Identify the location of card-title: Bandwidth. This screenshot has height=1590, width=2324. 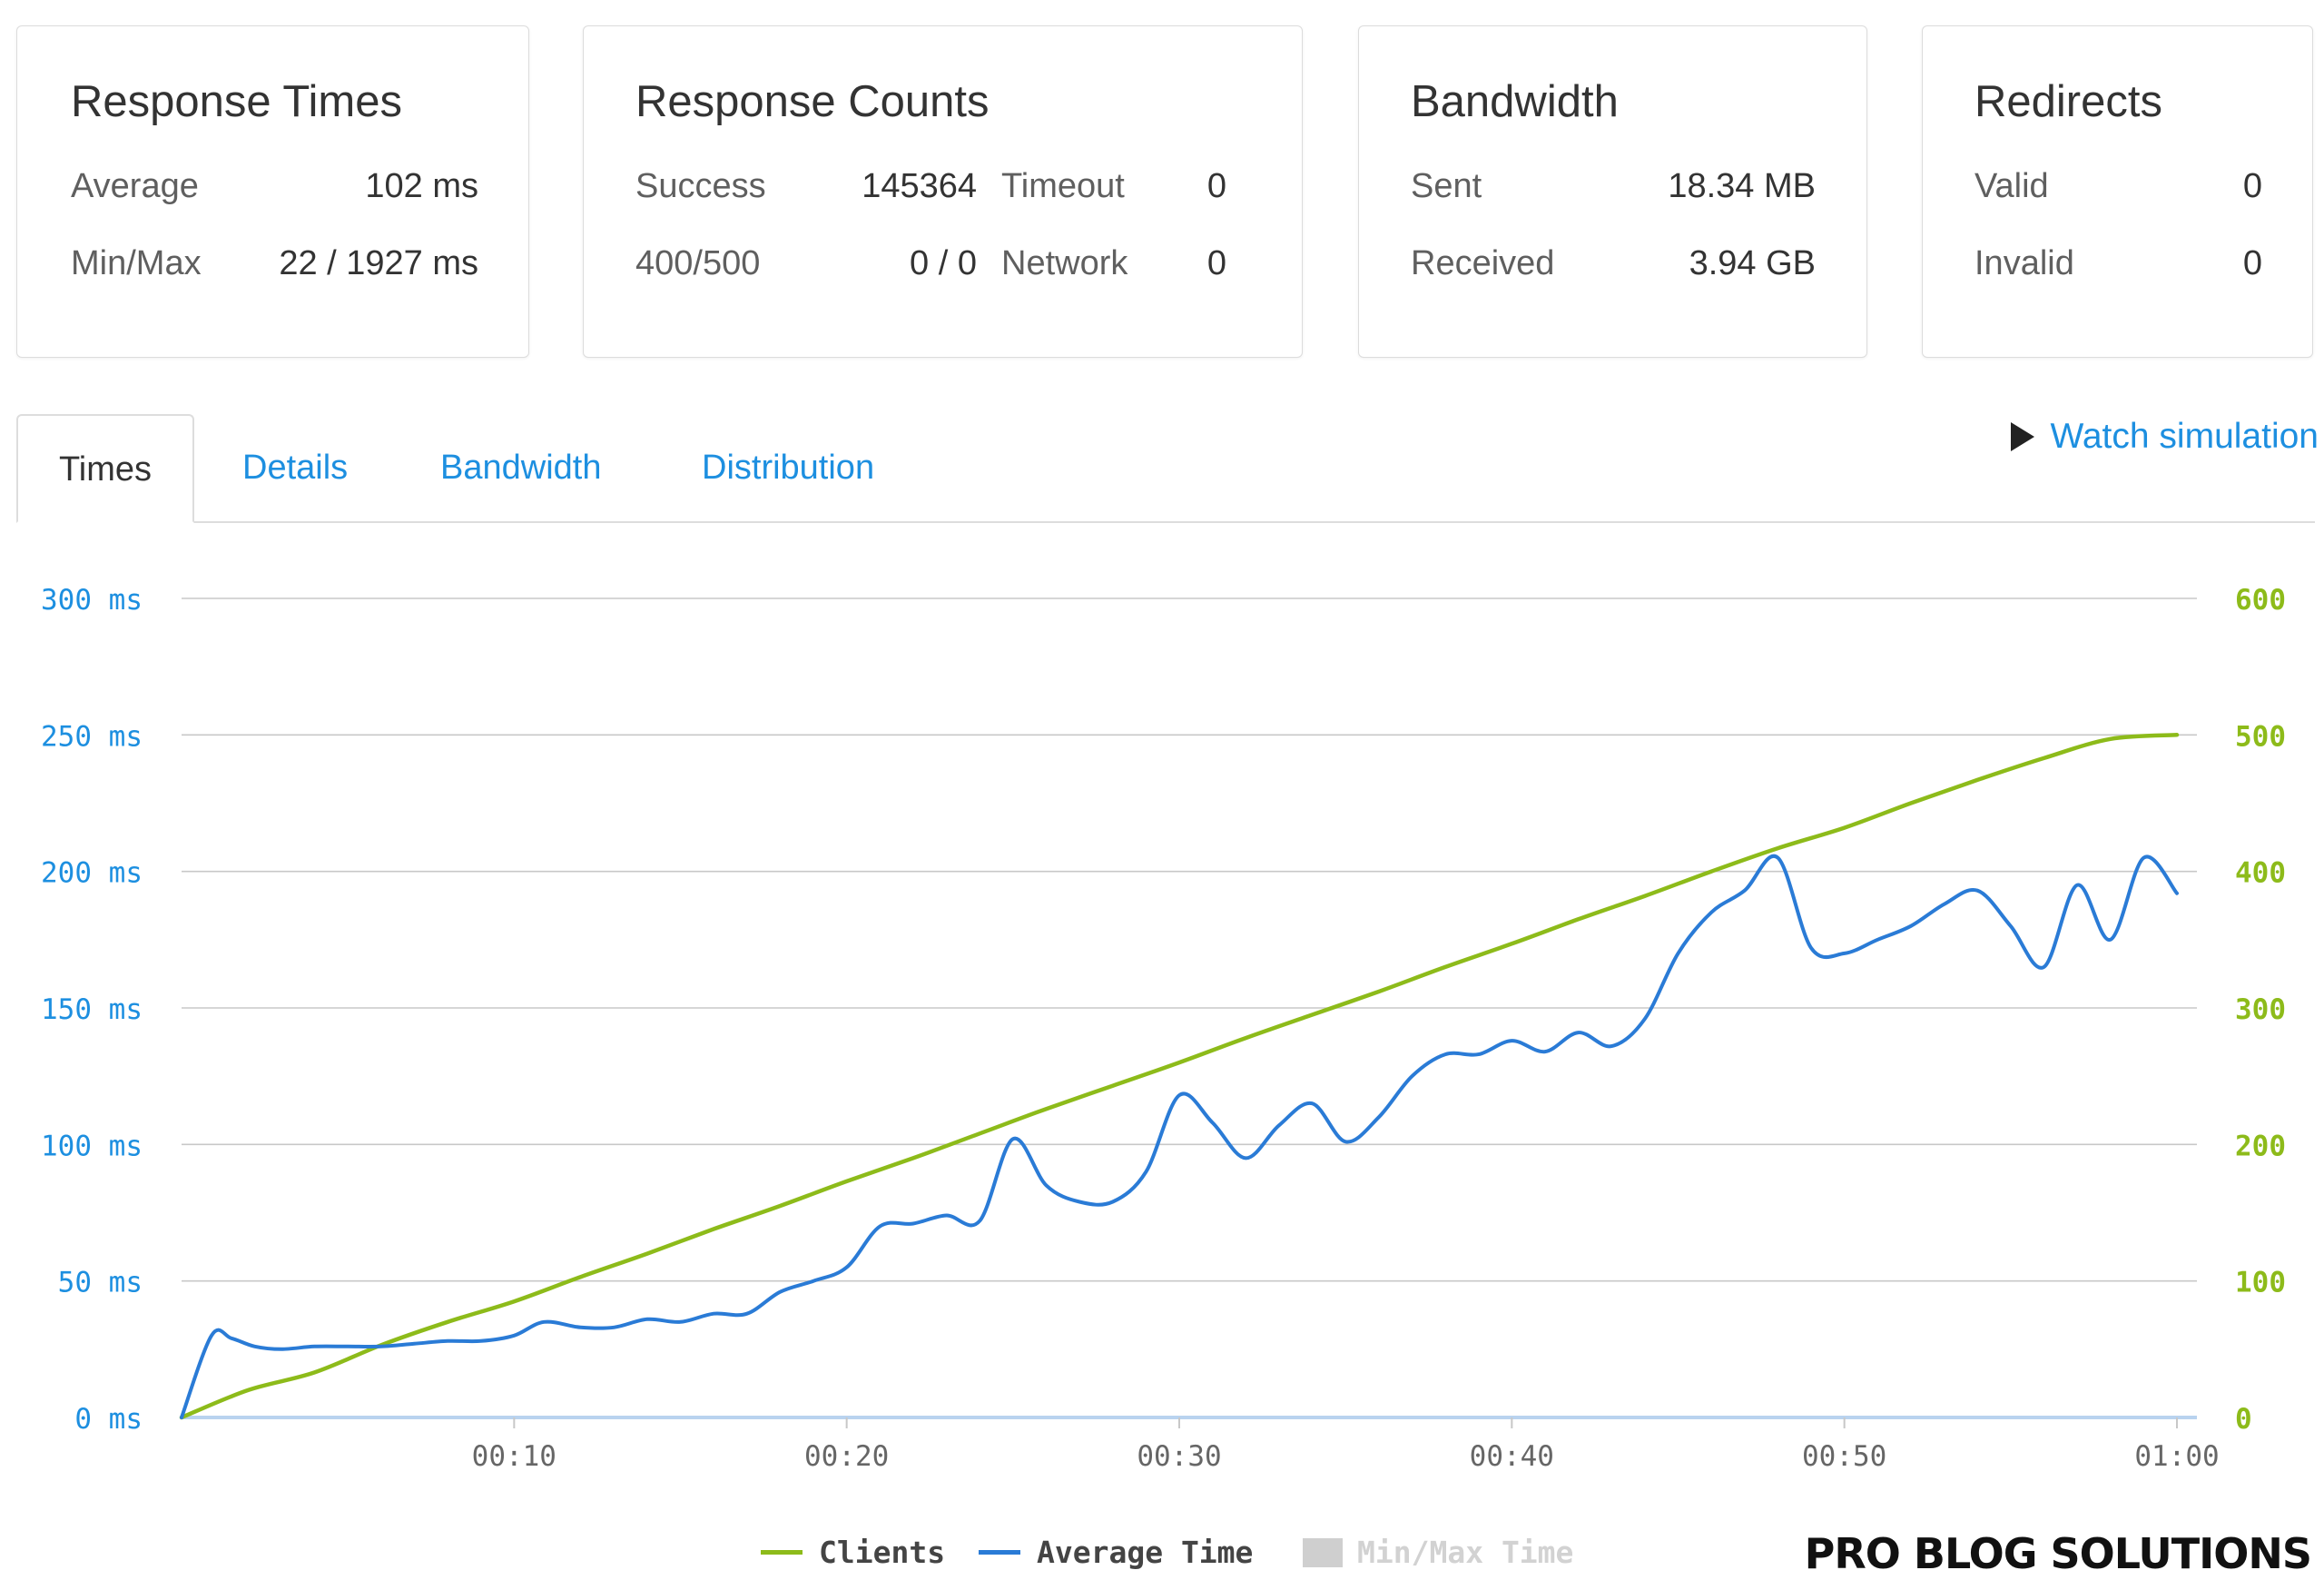
(1515, 101).